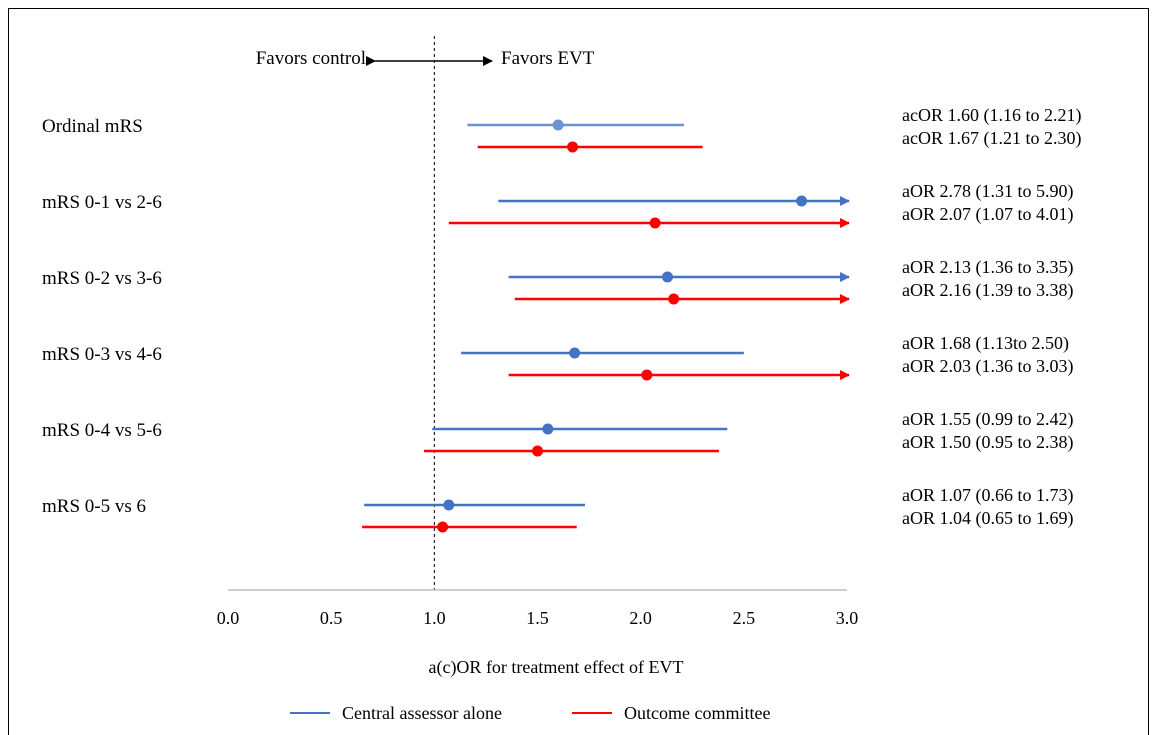  Describe the element at coordinates (102, 202) in the screenshot. I see `row-label: mRS 0-1 vs 2-6` at that location.